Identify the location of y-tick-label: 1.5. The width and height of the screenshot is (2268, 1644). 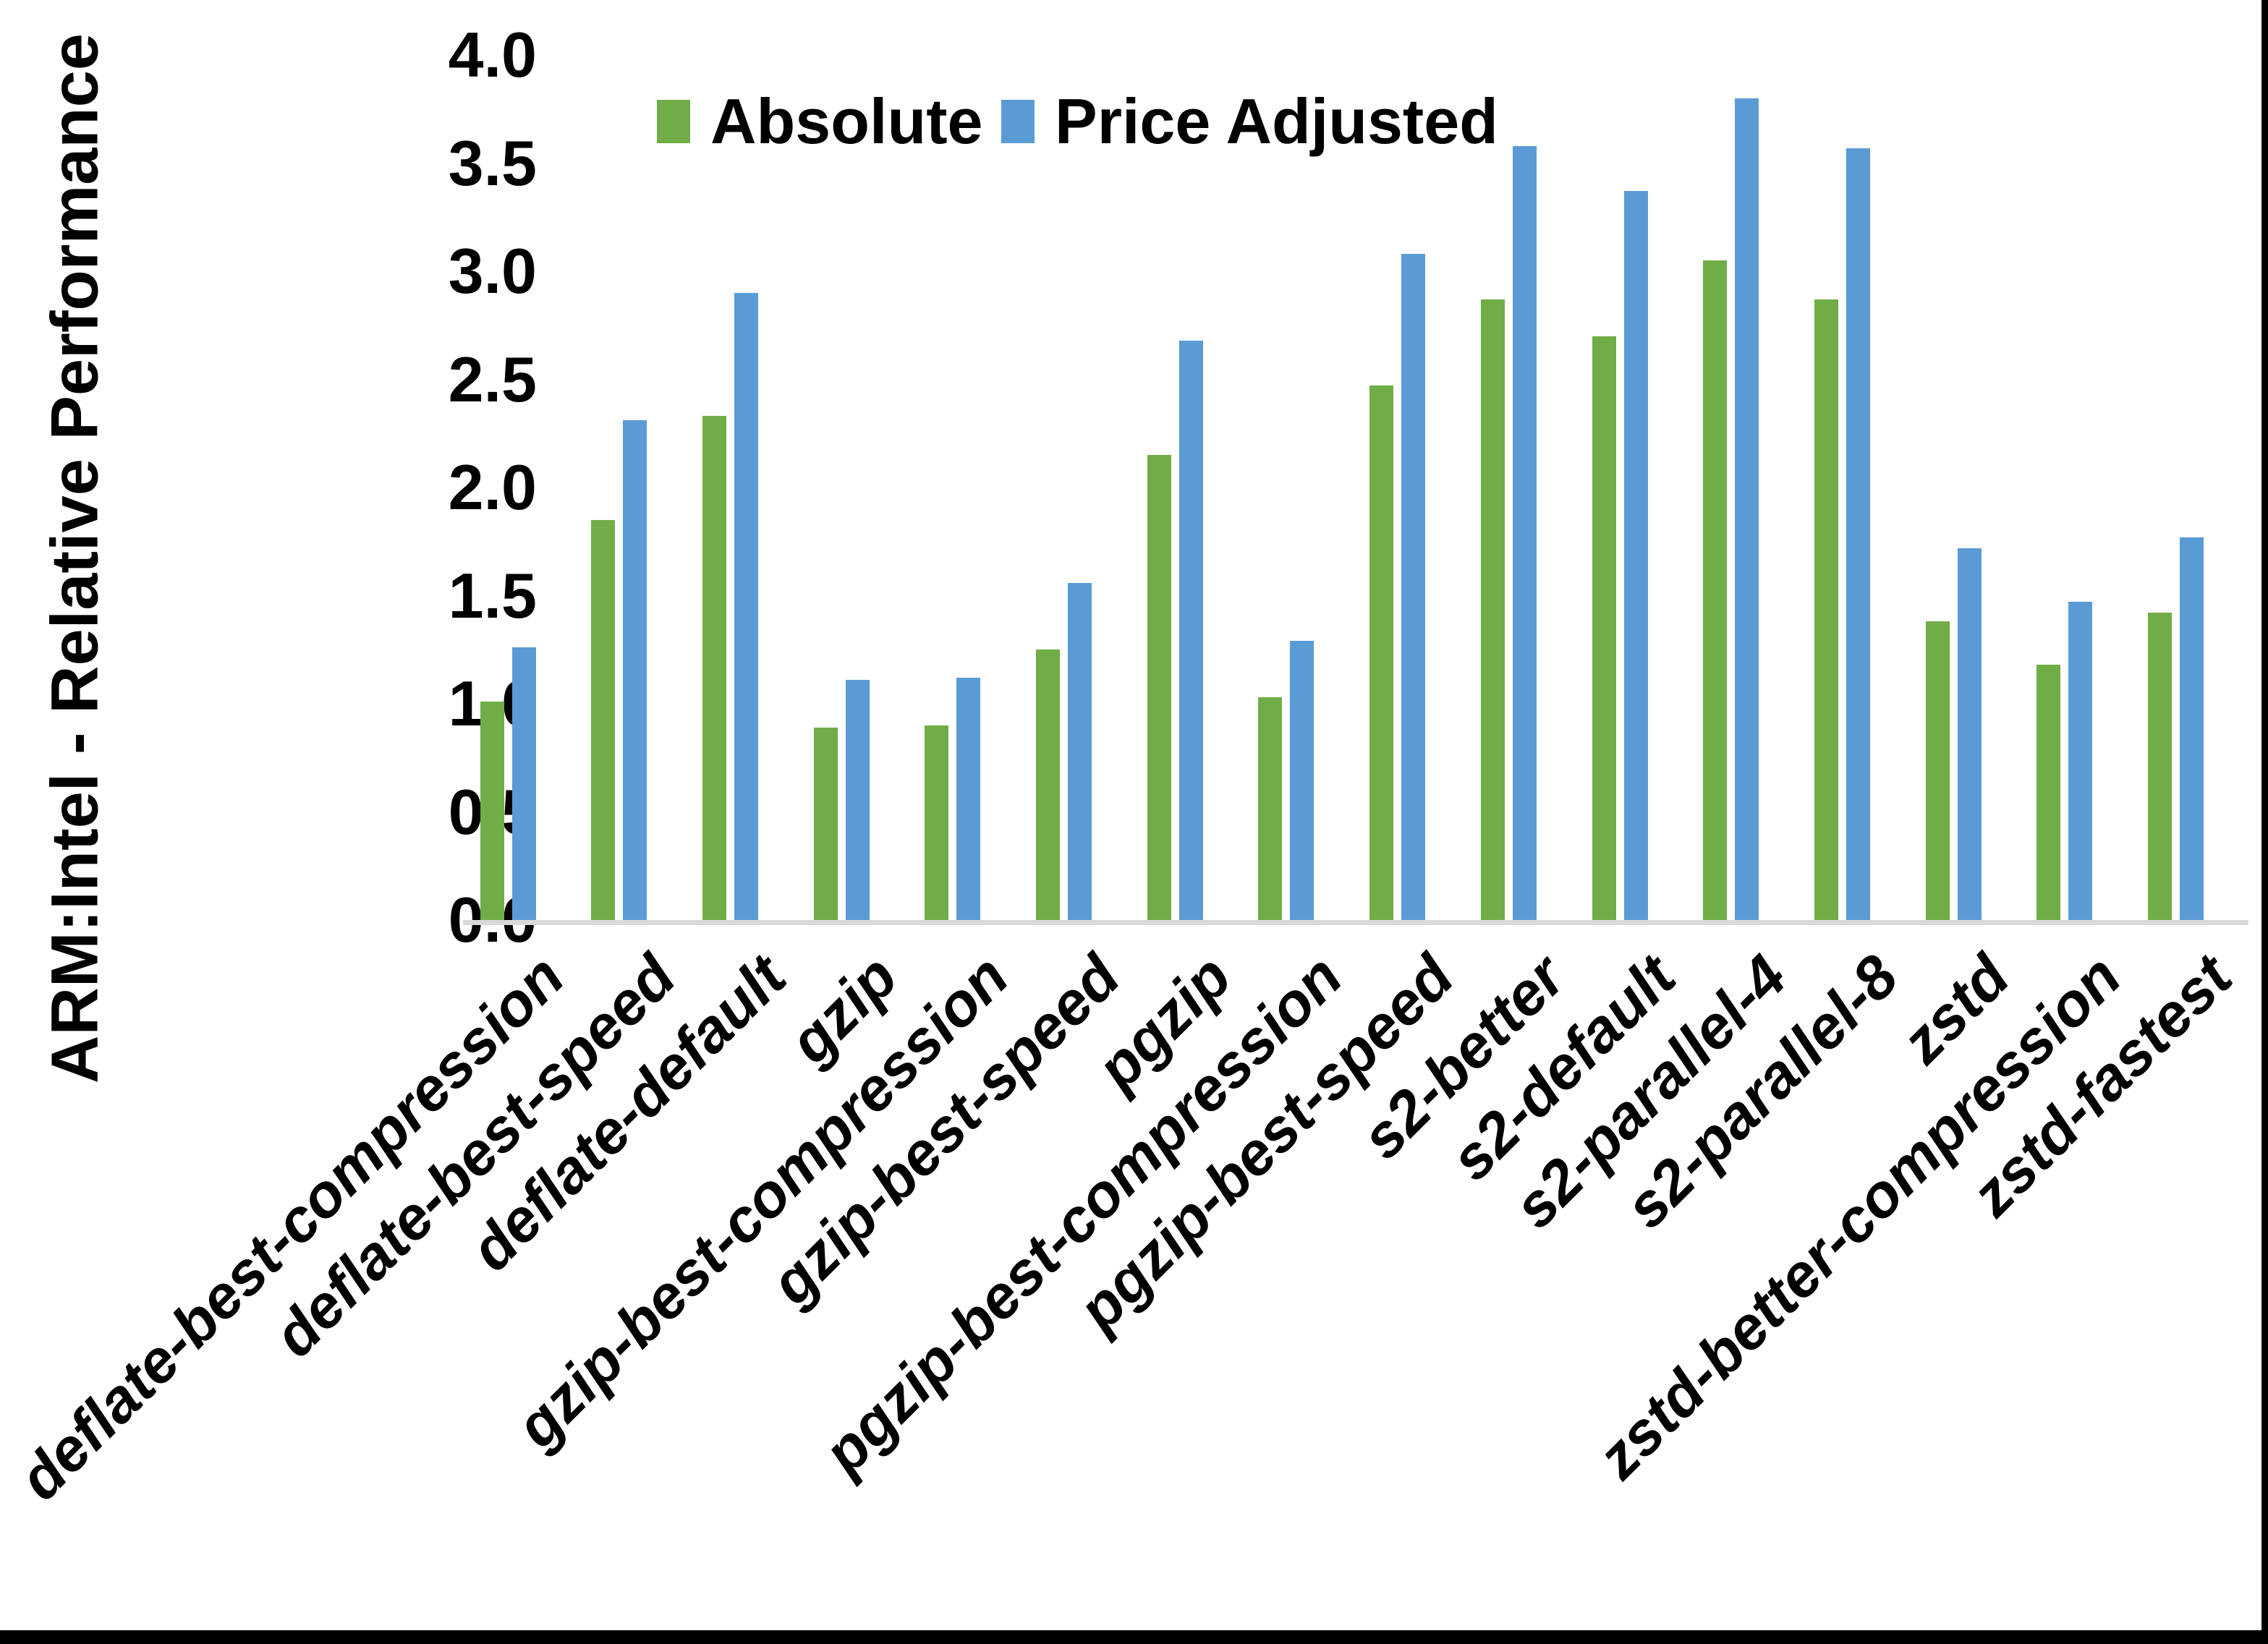
(492, 595).